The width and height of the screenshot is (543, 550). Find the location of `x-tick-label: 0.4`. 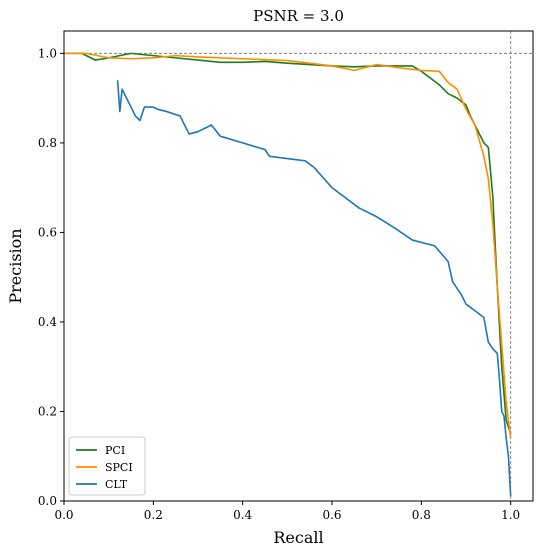

x-tick-label: 0.4 is located at coordinates (242, 515).